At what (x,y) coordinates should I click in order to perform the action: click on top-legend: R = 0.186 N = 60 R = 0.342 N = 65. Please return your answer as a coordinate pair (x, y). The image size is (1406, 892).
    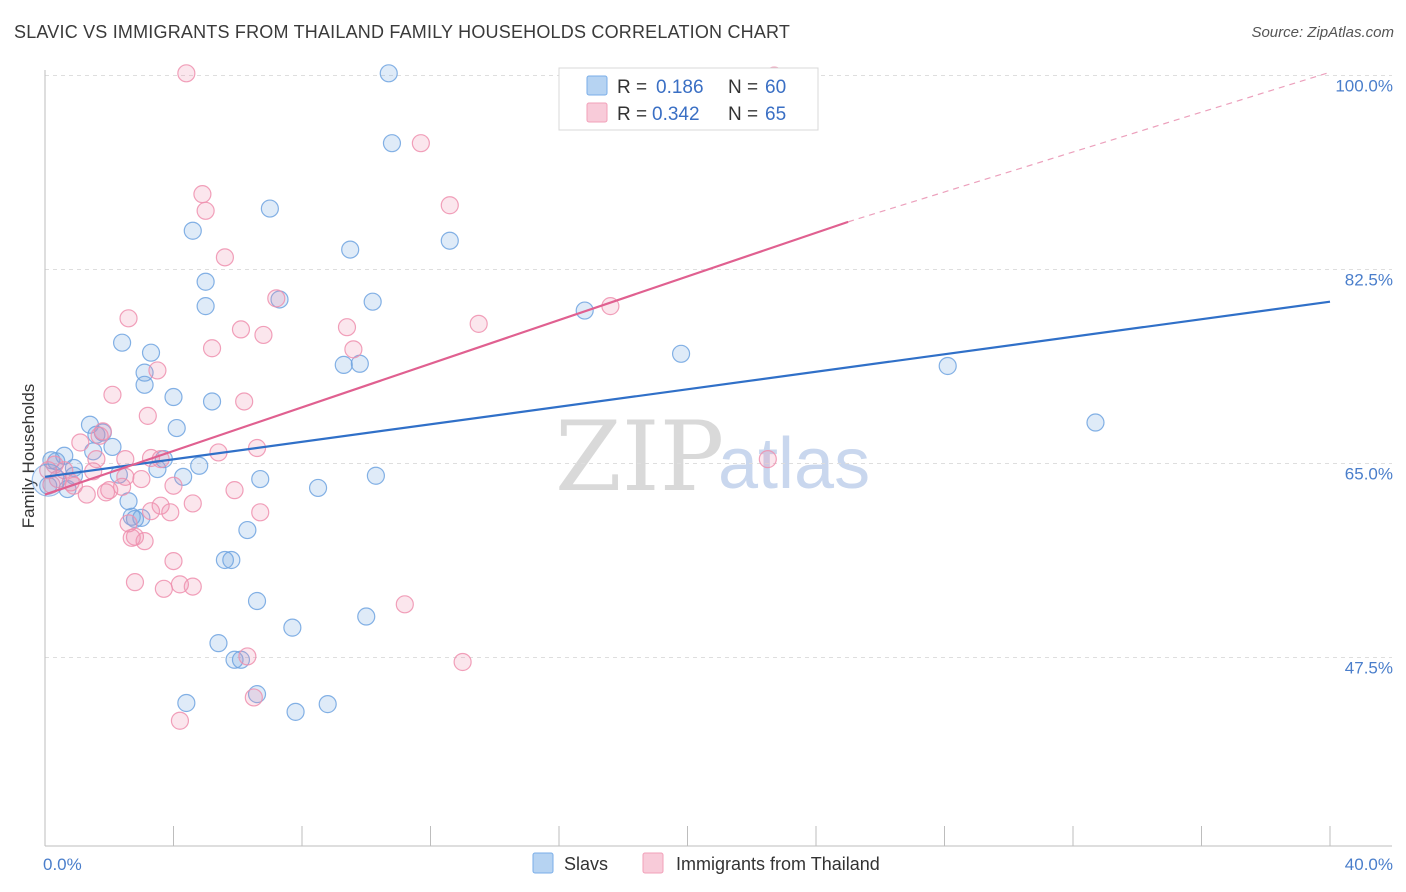
    Looking at the image, I should click on (688, 99).